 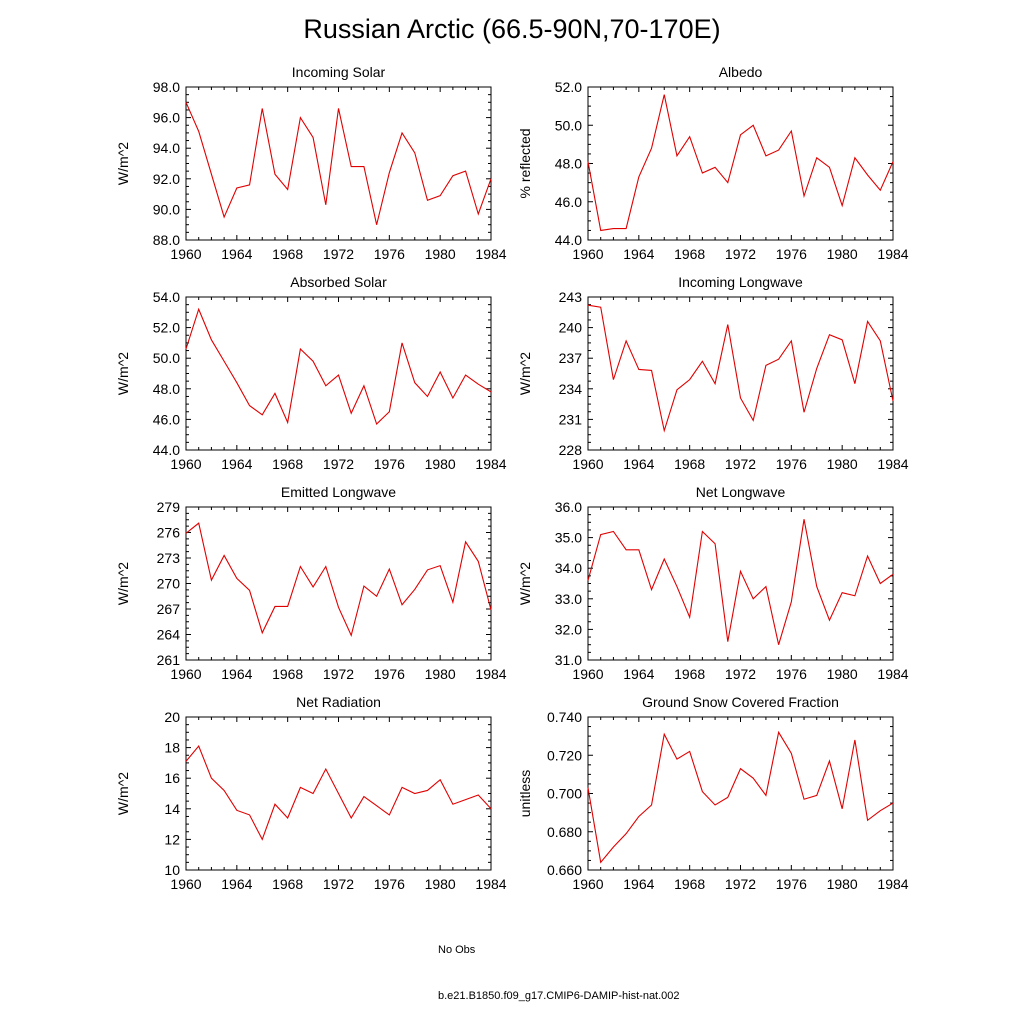 I want to click on y-tick-label: 0.700, so click(x=564, y=794).